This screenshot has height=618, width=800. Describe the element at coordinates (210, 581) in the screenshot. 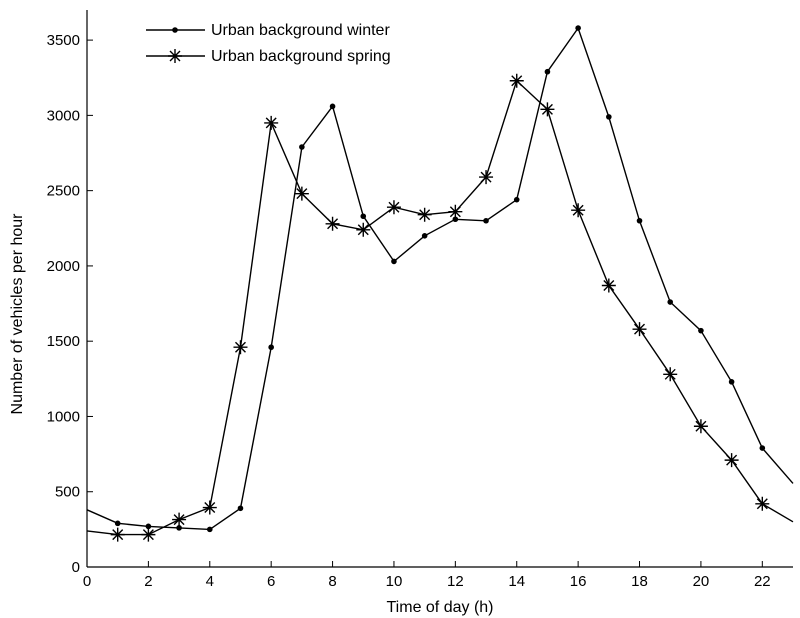

I see `x-tick-label: 4` at that location.